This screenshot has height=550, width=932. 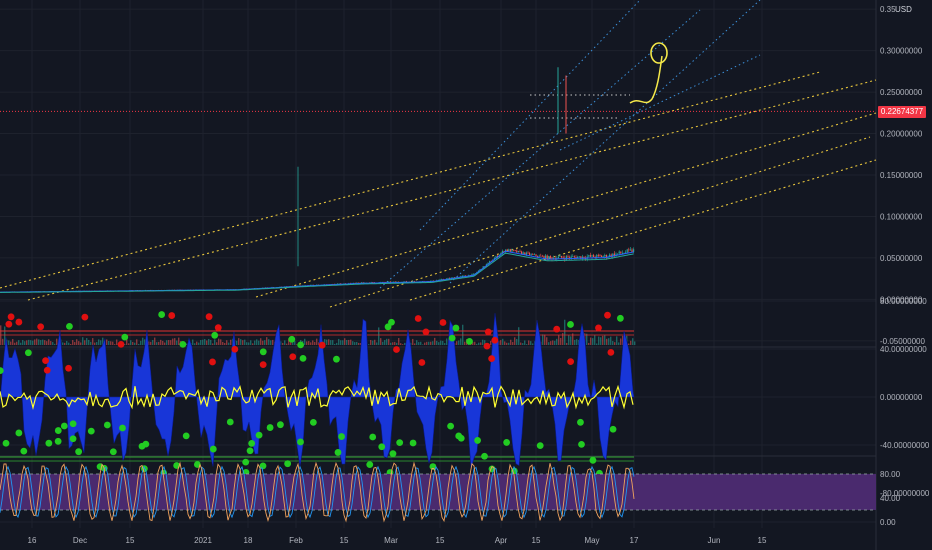 I want to click on osc-tick-label: -40.00000000, so click(x=905, y=445).